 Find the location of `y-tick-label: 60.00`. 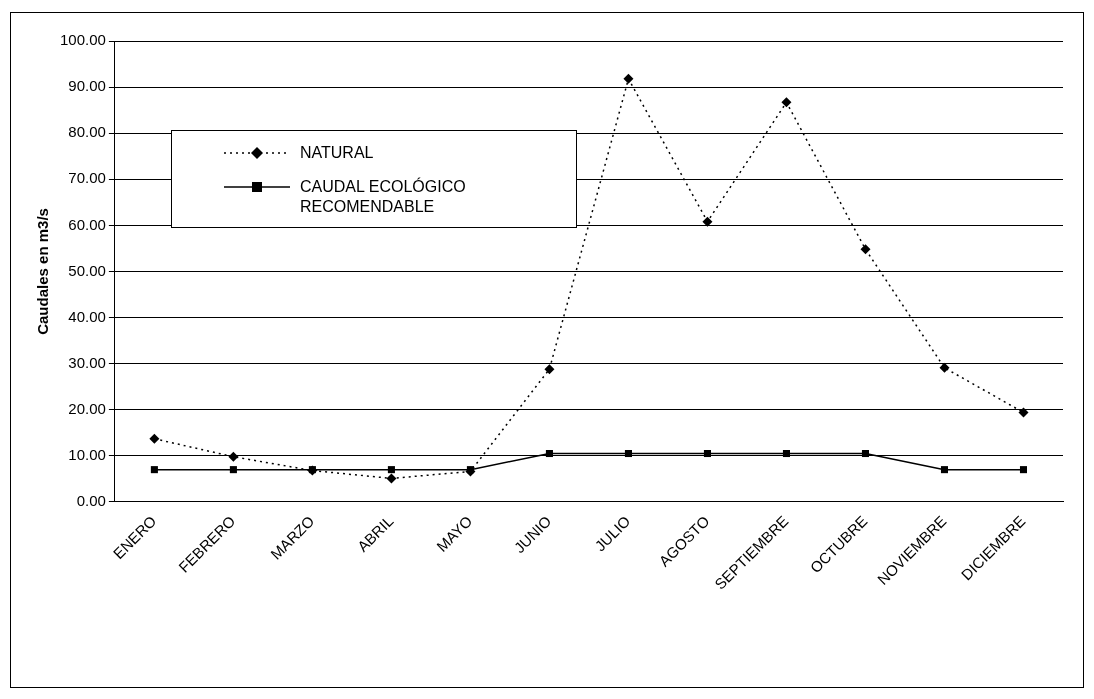

y-tick-label: 60.00 is located at coordinates (87, 224).